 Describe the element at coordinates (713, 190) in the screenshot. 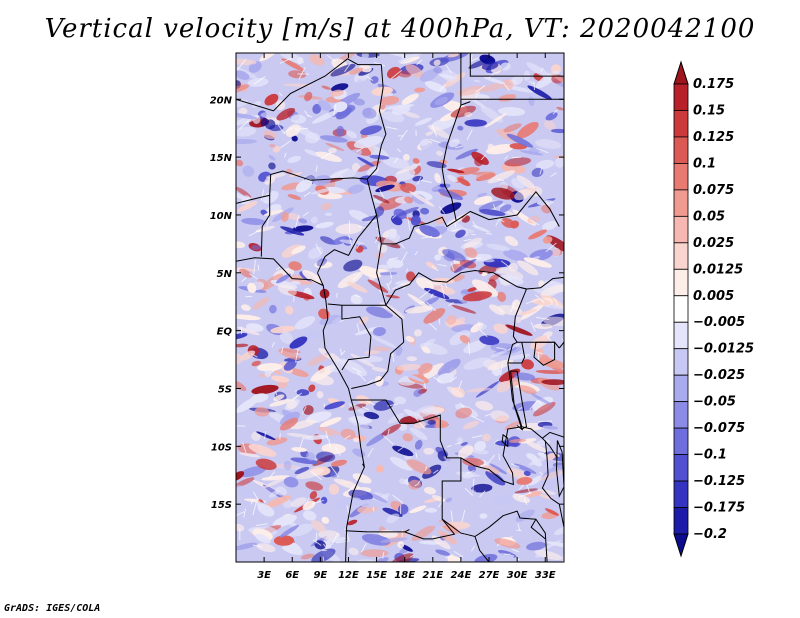

I see `colorbar-label: 0.075` at that location.